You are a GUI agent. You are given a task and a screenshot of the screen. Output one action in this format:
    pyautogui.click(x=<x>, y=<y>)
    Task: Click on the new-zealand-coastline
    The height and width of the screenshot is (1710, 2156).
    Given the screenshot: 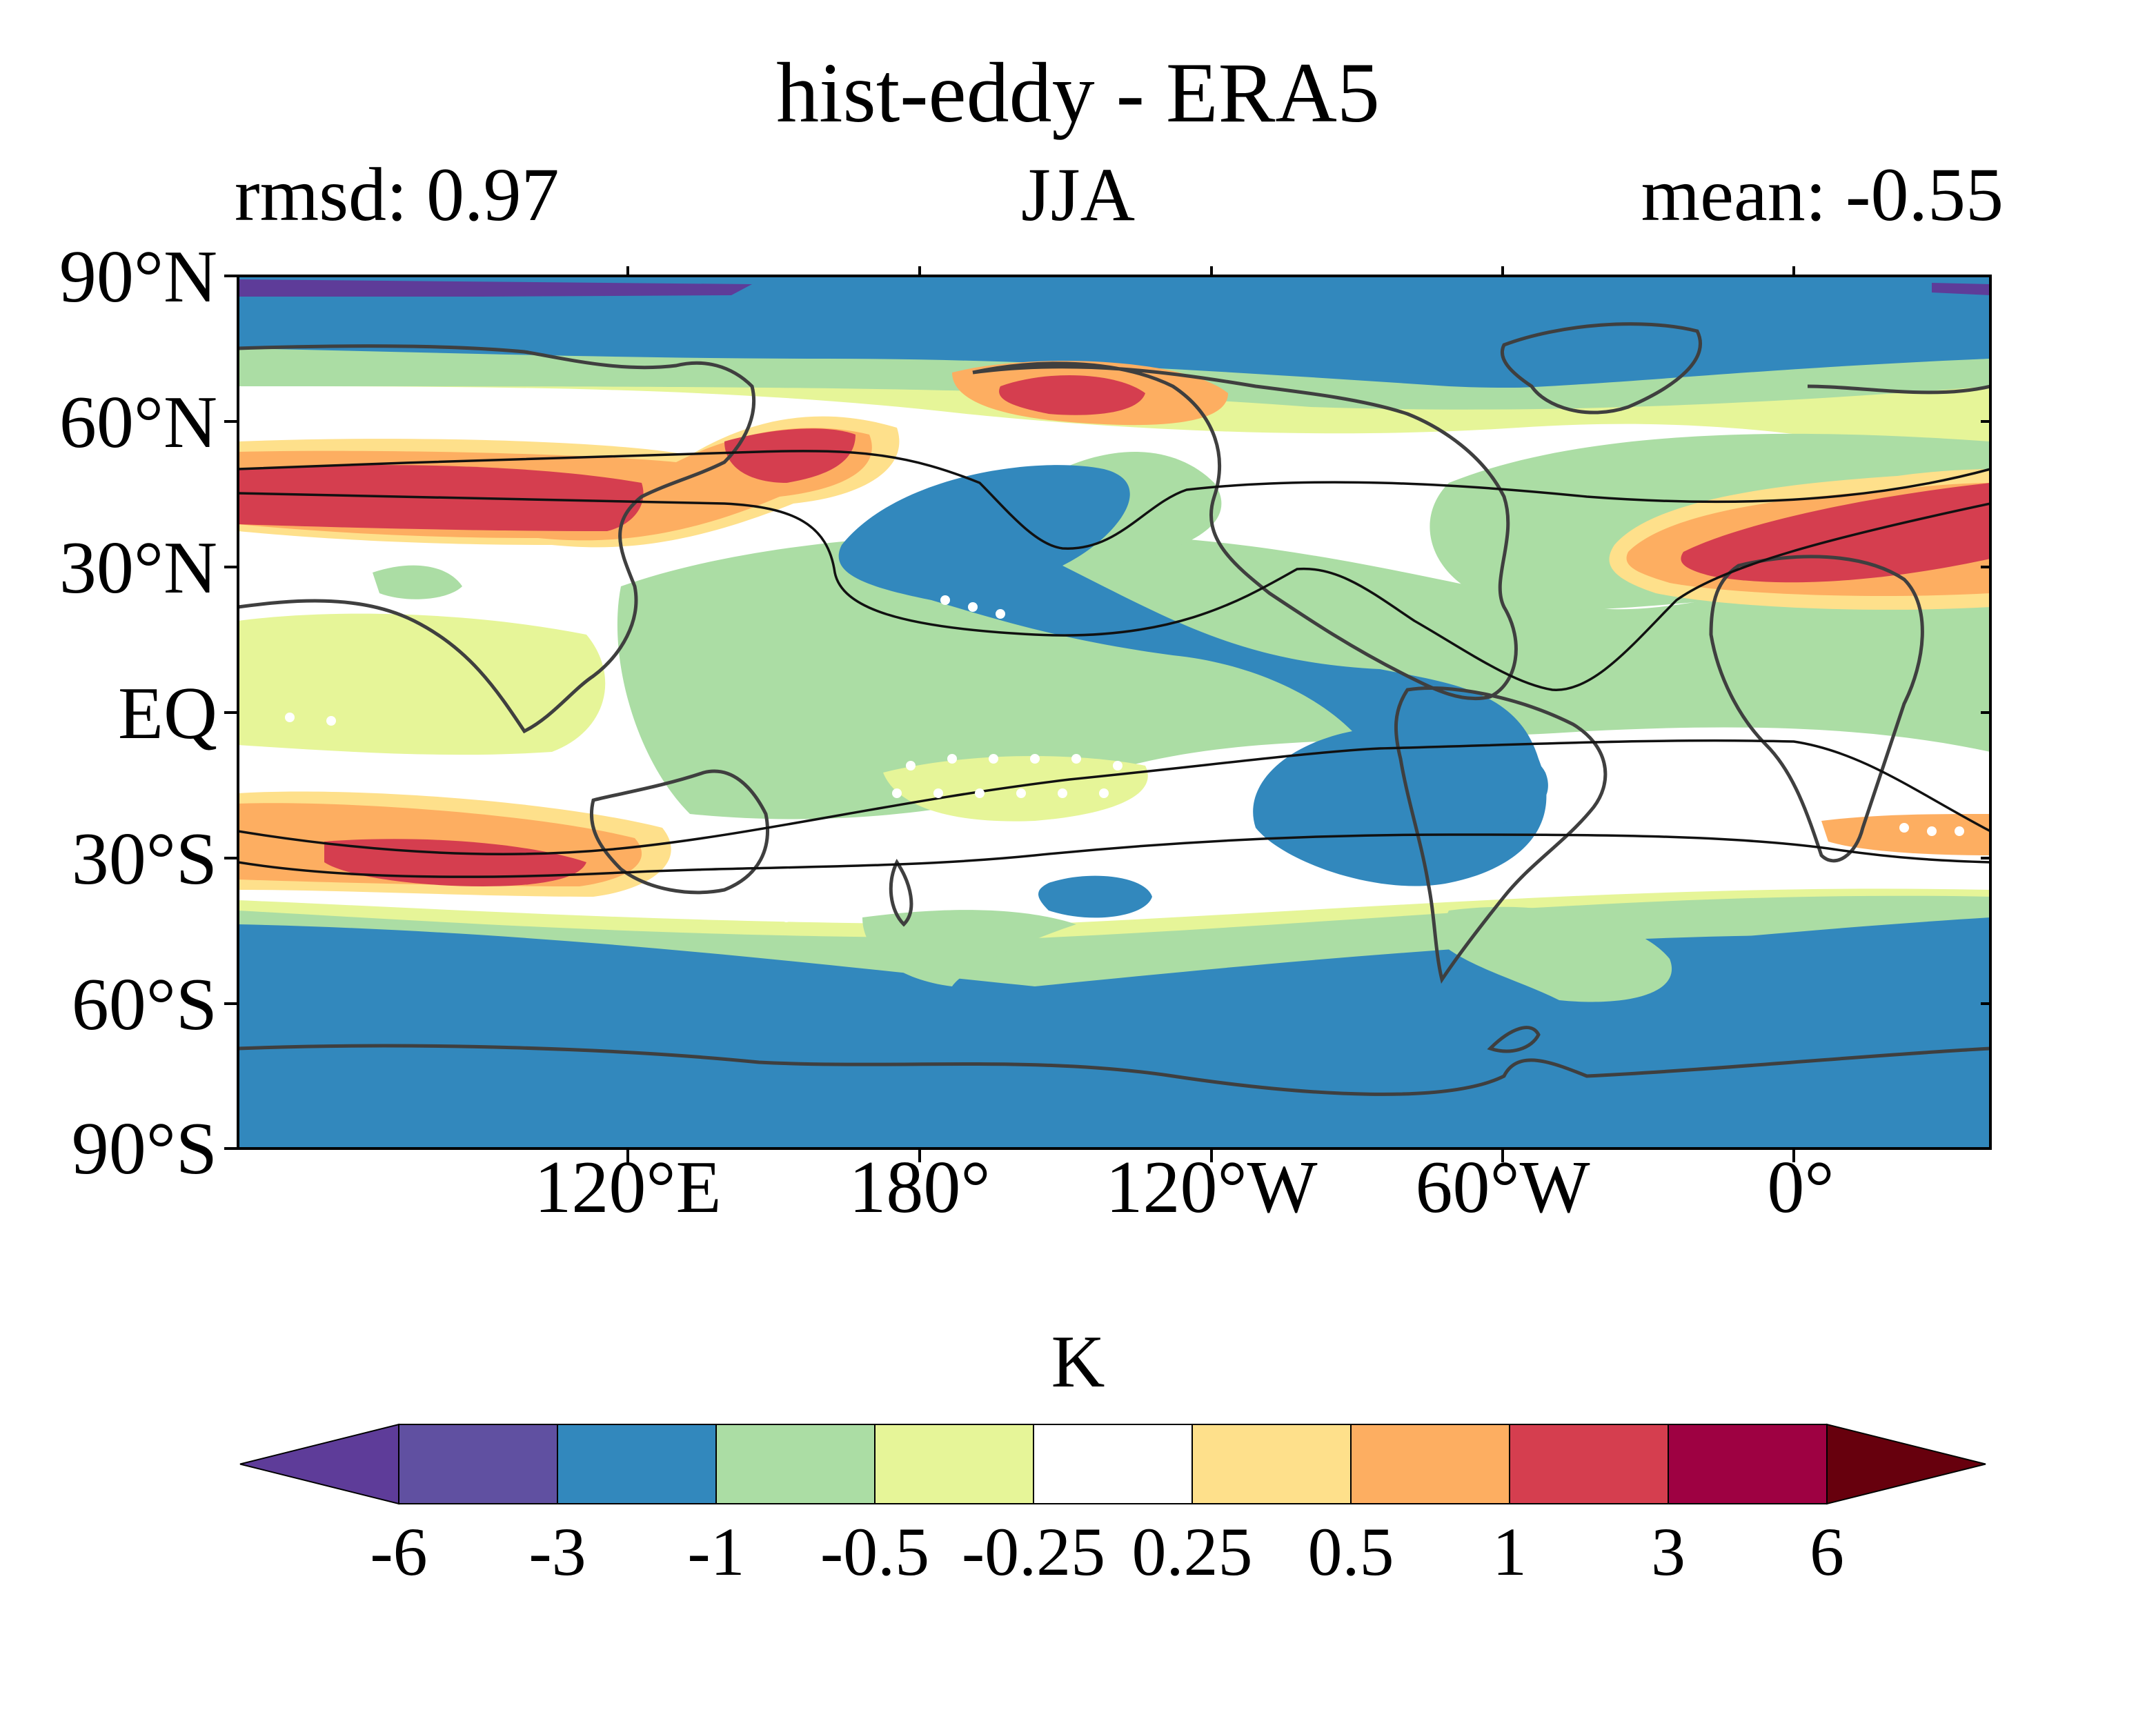 What is the action you would take?
    pyautogui.click(x=901, y=893)
    